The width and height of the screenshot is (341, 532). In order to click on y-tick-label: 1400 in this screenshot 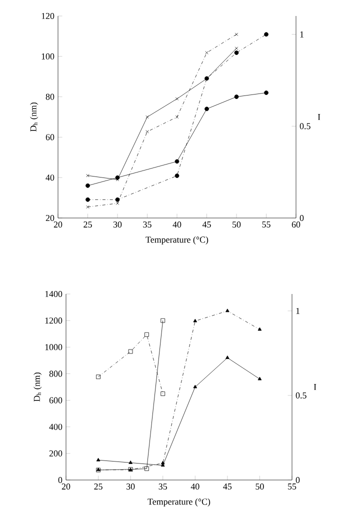, I will do `click(53, 294)`.